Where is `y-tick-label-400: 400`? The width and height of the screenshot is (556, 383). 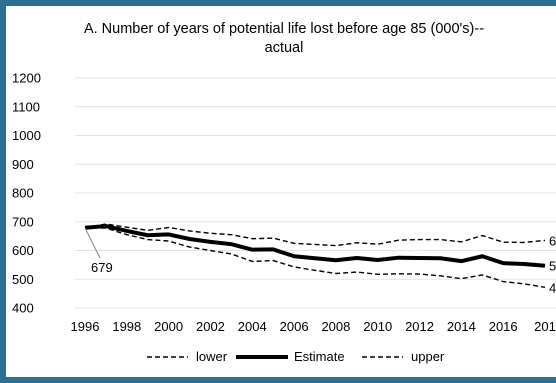 y-tick-label-400: 400 is located at coordinates (23, 308).